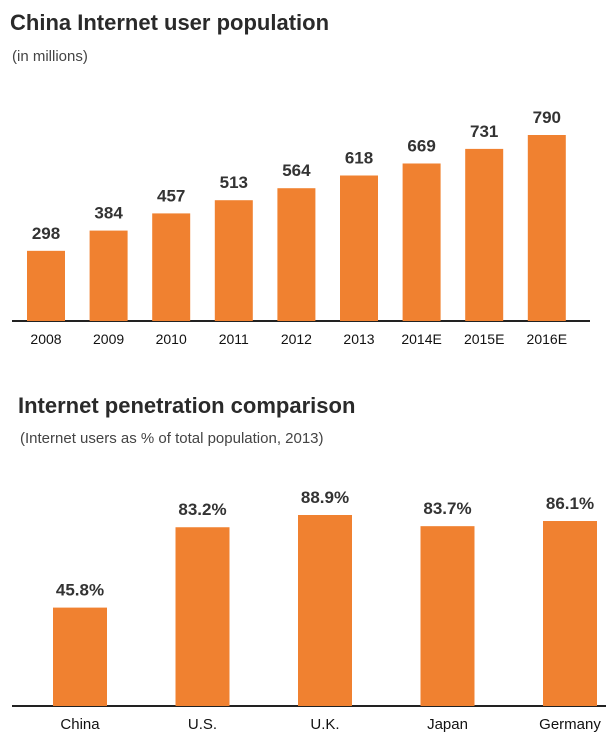 This screenshot has height=734, width=613. I want to click on x-tick-label: 2009, so click(108, 339).